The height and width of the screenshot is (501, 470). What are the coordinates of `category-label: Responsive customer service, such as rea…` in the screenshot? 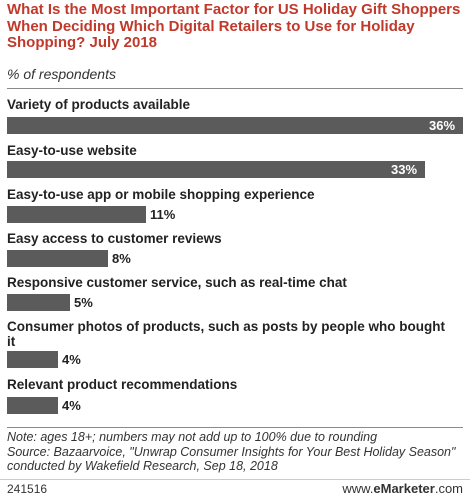 It's located at (177, 282).